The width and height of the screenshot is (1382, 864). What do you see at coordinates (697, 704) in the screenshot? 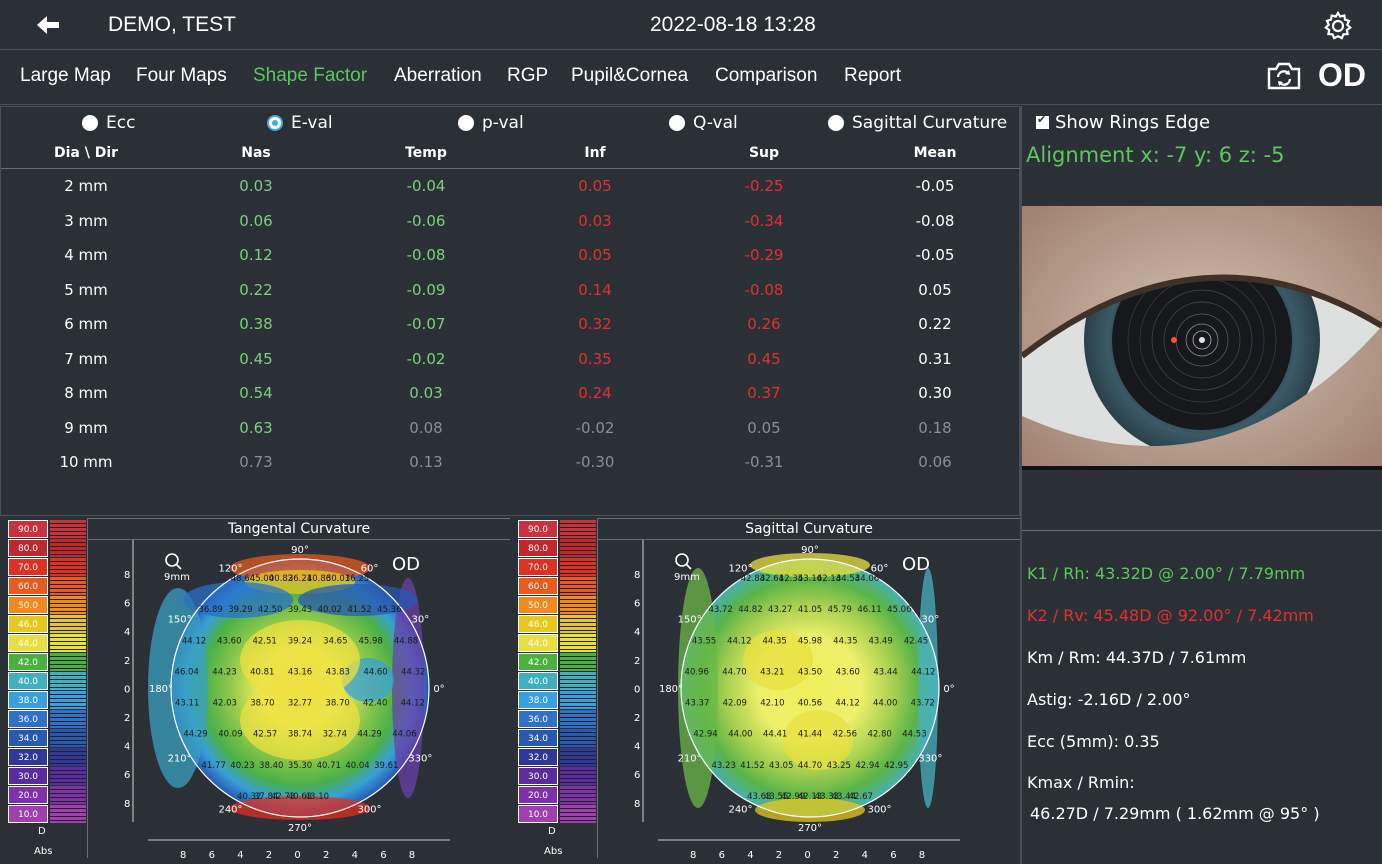
I see `map-value-label: 43.37` at bounding box center [697, 704].